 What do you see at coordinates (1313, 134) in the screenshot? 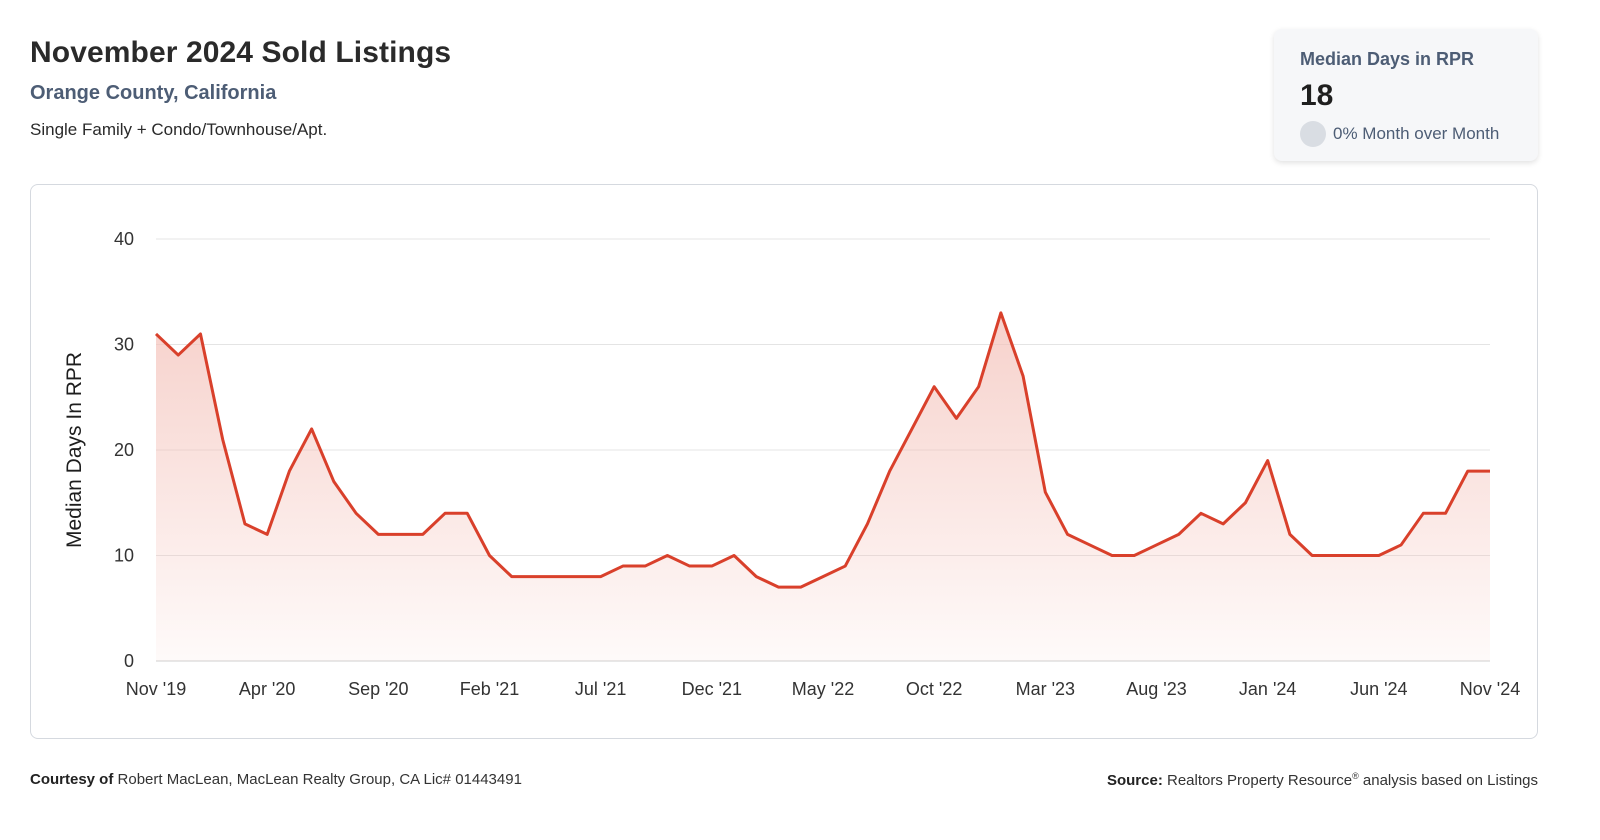
I see `neutral-change-icon` at bounding box center [1313, 134].